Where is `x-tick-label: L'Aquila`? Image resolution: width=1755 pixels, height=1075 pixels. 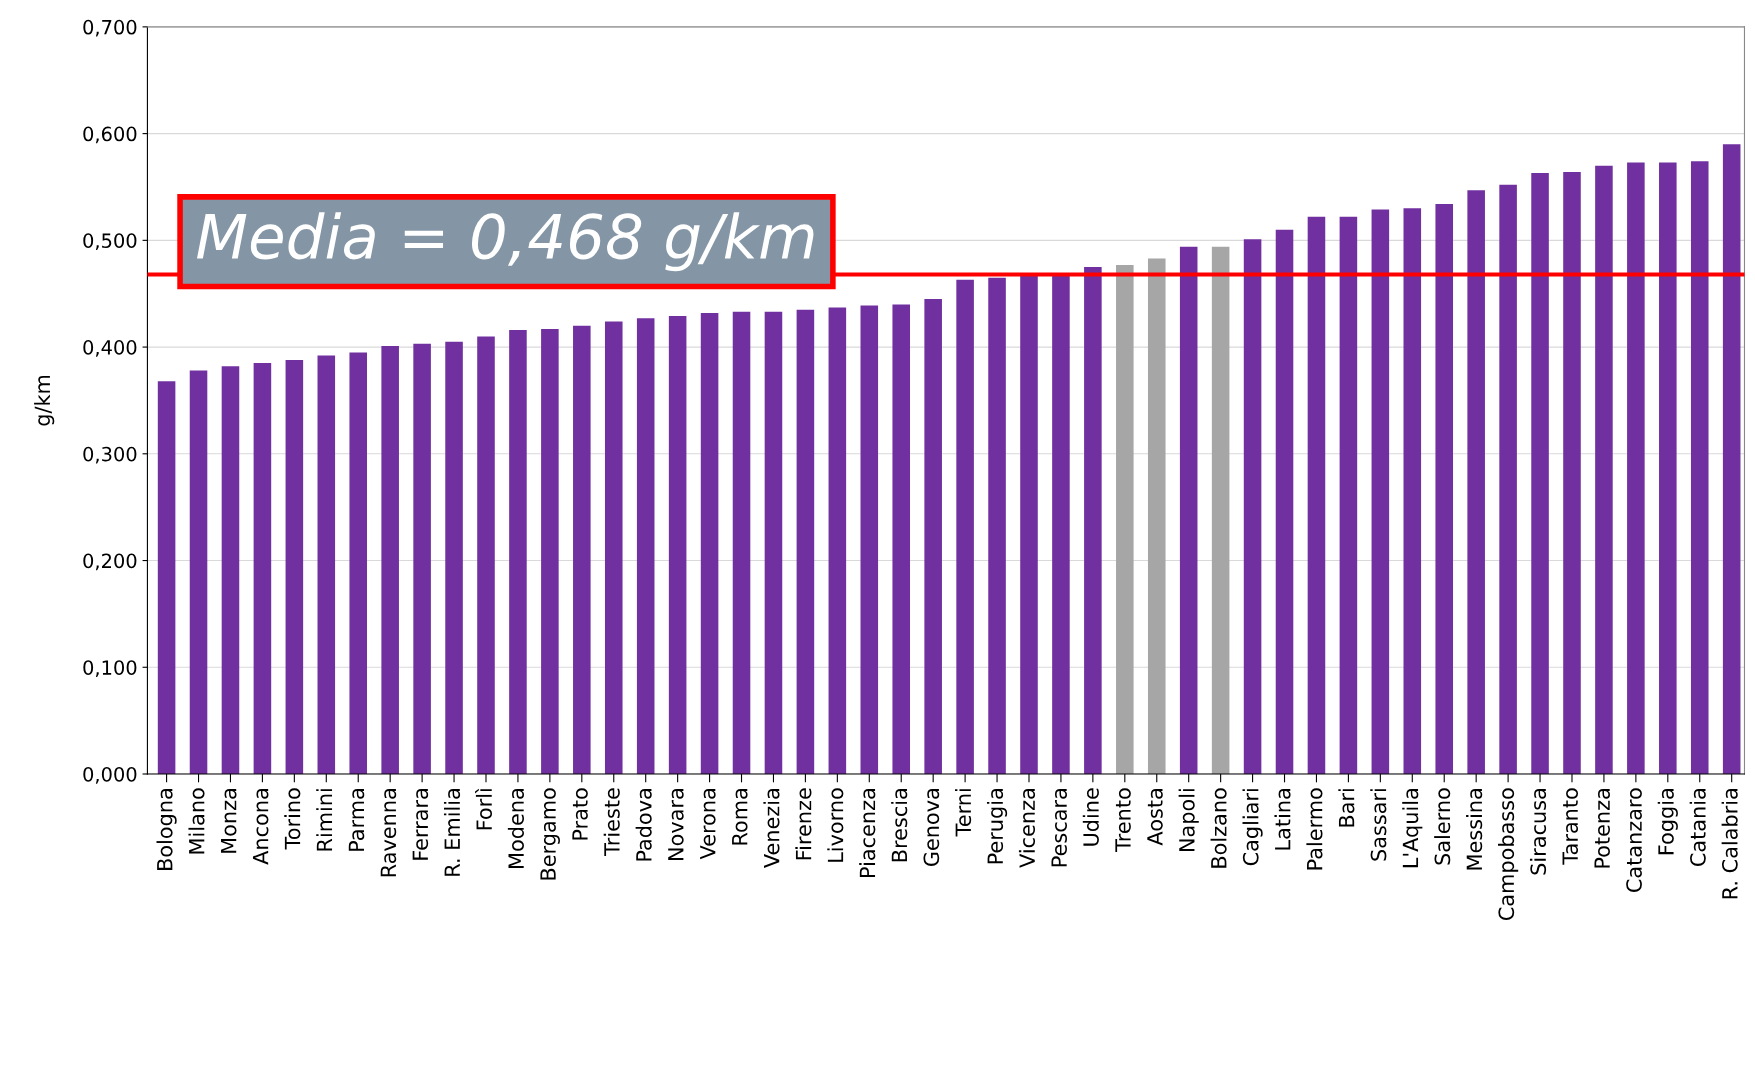
x-tick-label: L'Aquila is located at coordinates (1412, 828).